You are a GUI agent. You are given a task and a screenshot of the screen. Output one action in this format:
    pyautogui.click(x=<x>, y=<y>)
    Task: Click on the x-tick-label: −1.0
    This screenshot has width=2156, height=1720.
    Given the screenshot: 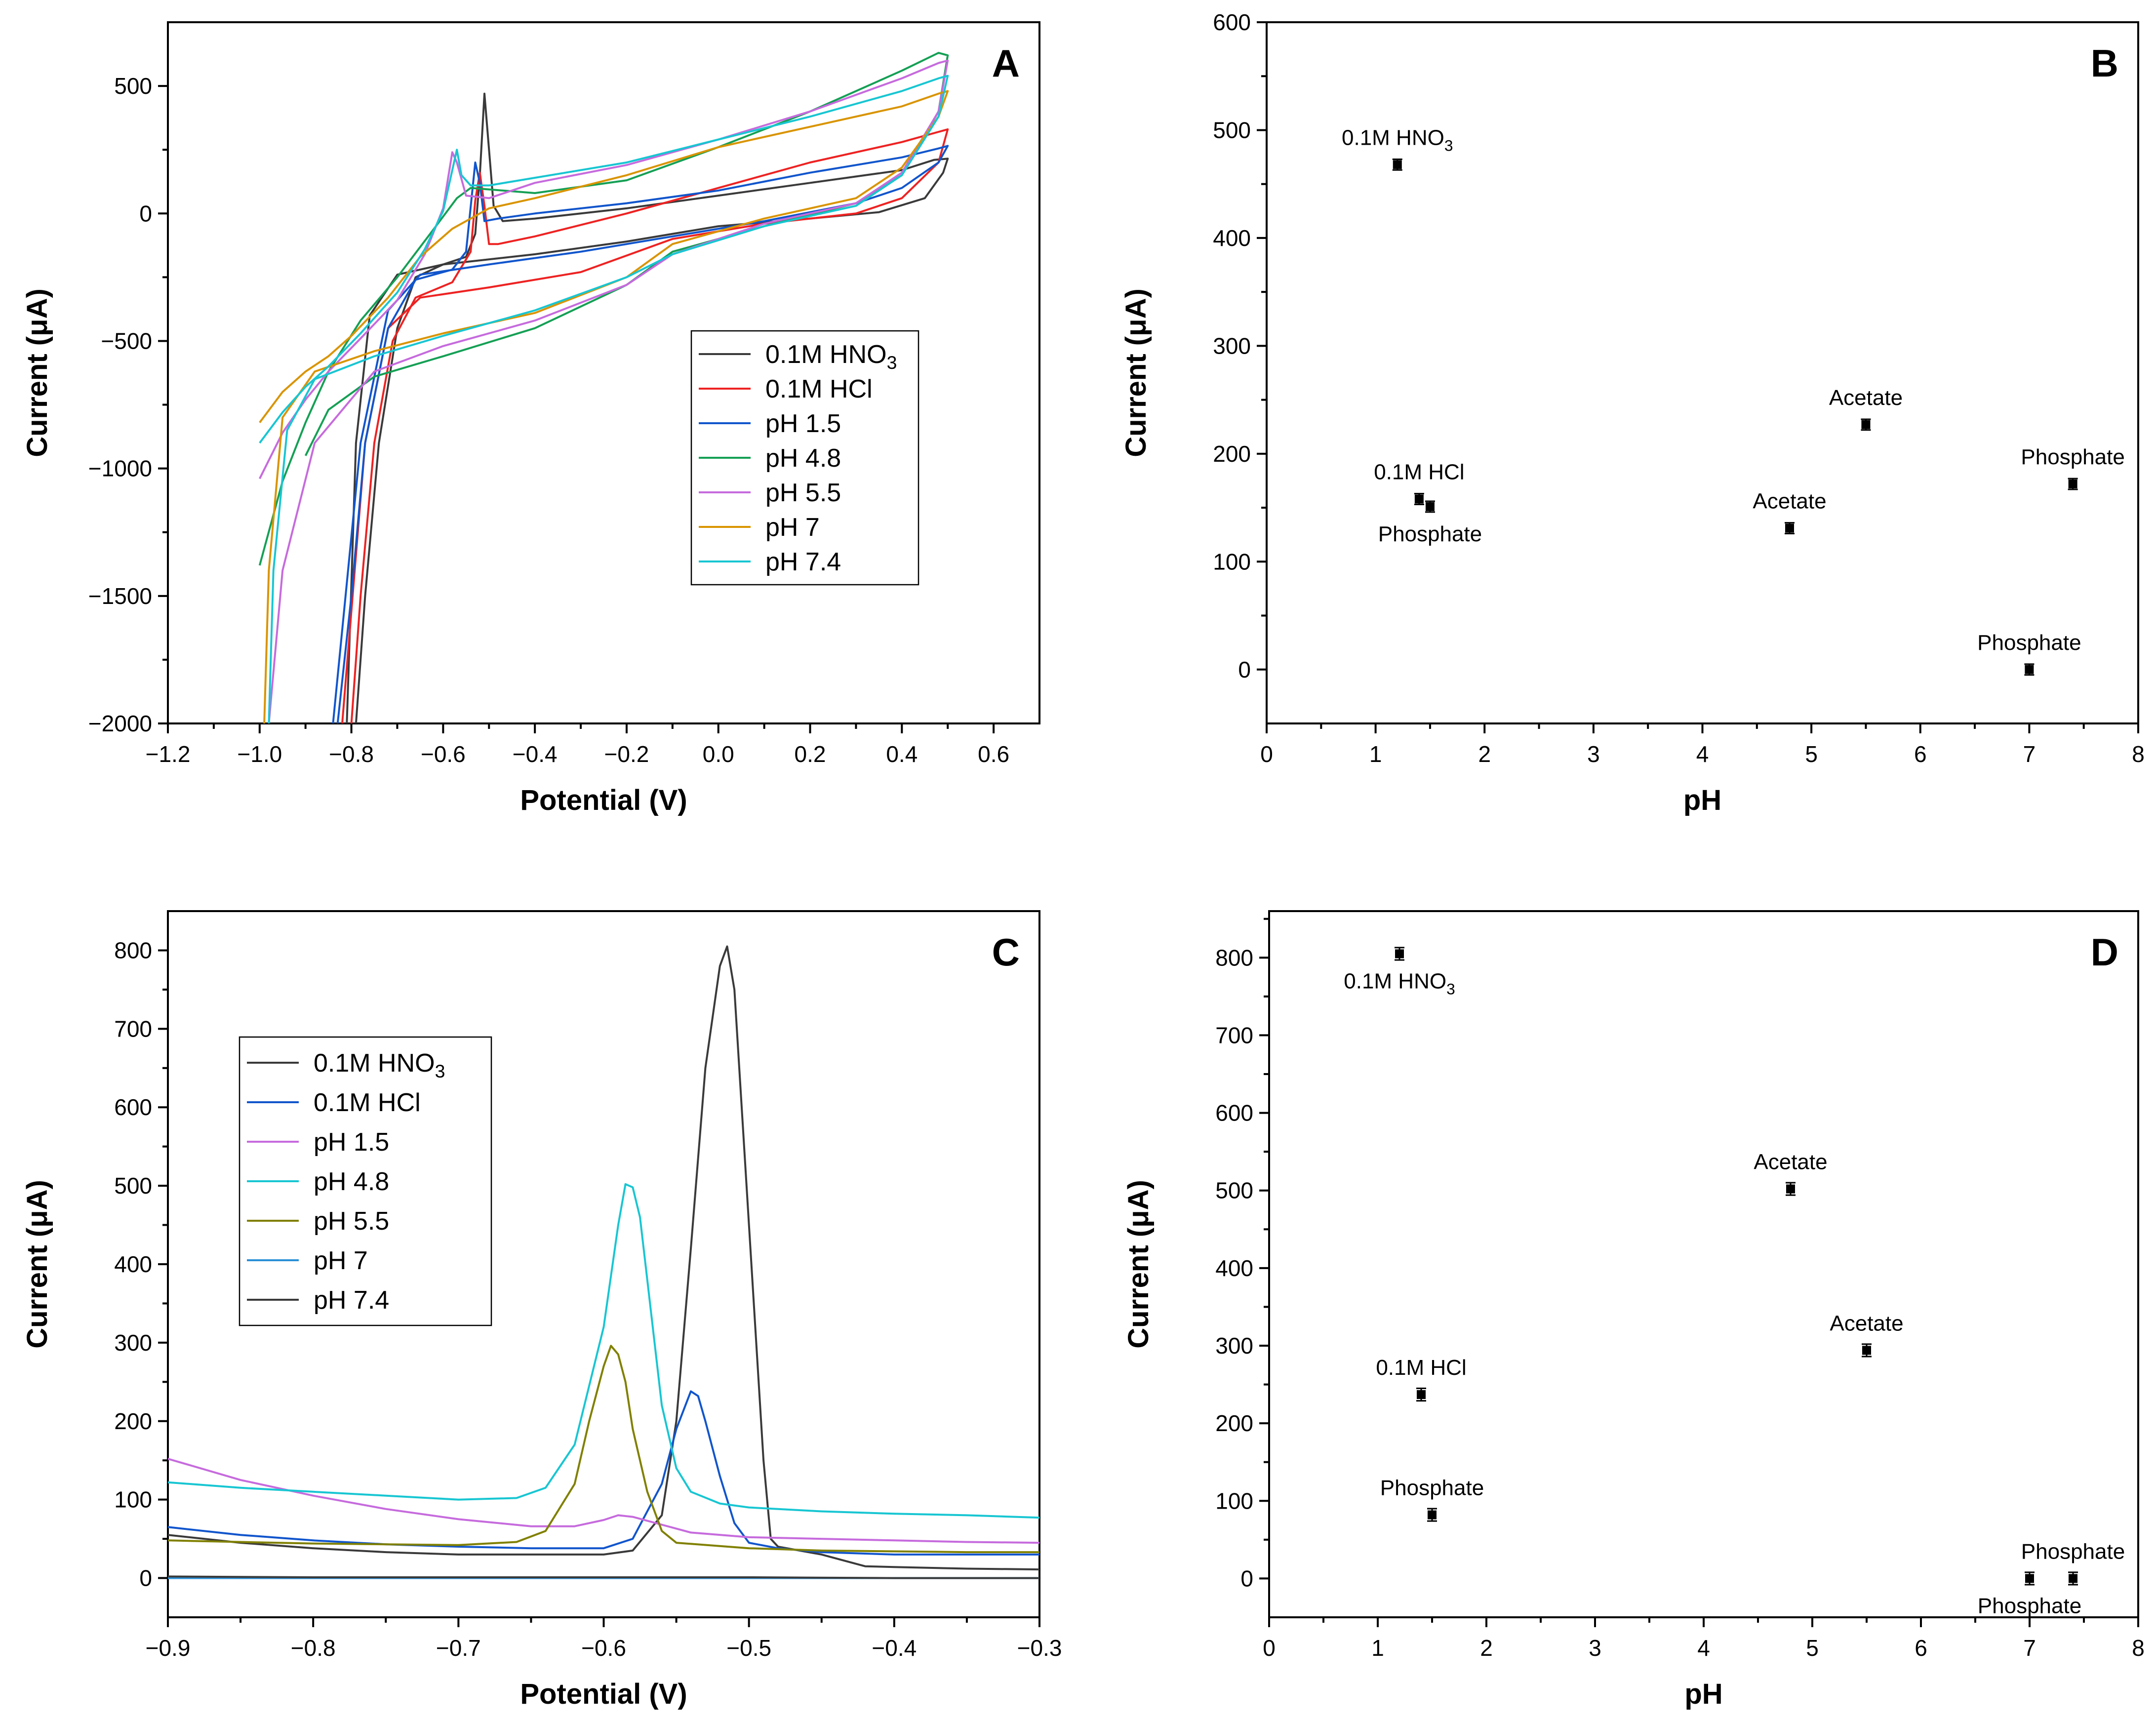 What is the action you would take?
    pyautogui.click(x=259, y=754)
    